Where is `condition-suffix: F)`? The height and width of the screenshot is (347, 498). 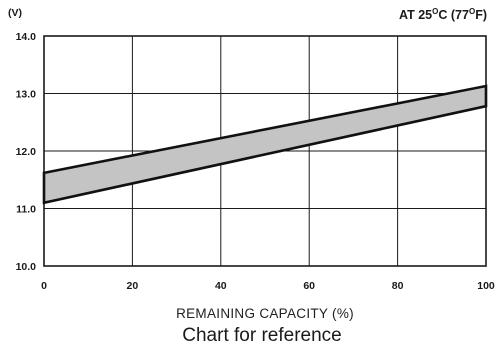 condition-suffix: F) is located at coordinates (481, 15).